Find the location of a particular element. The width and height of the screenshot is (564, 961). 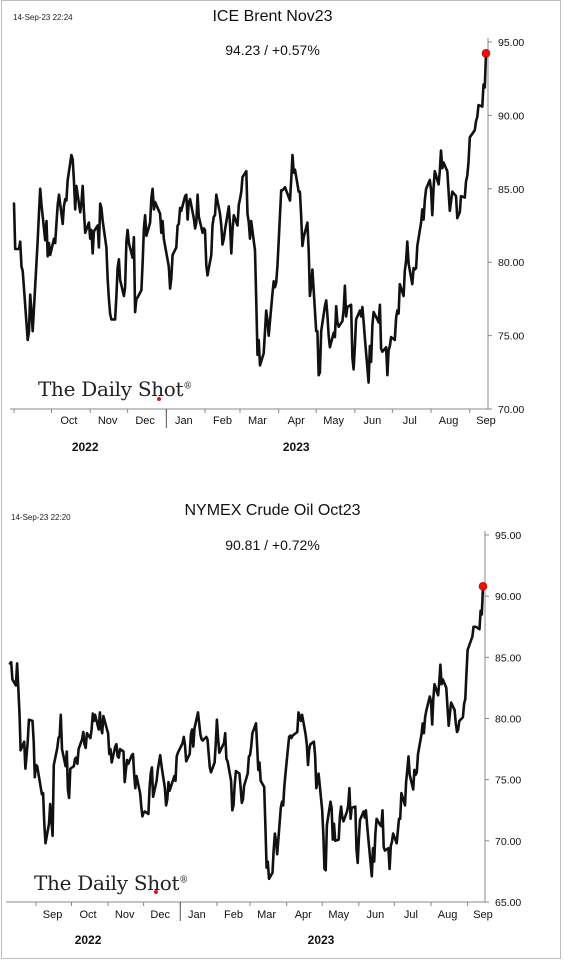

brent-x-tick-label: Nov is located at coordinates (108, 421).